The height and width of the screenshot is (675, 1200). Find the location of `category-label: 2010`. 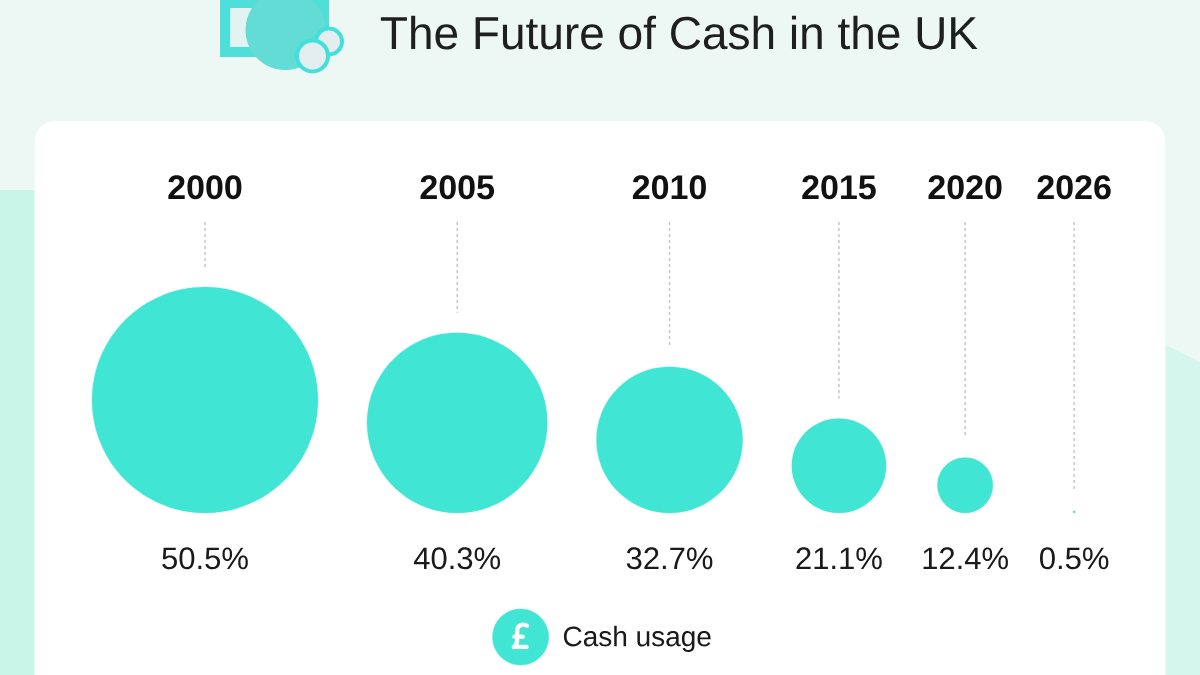

category-label: 2010 is located at coordinates (669, 187).